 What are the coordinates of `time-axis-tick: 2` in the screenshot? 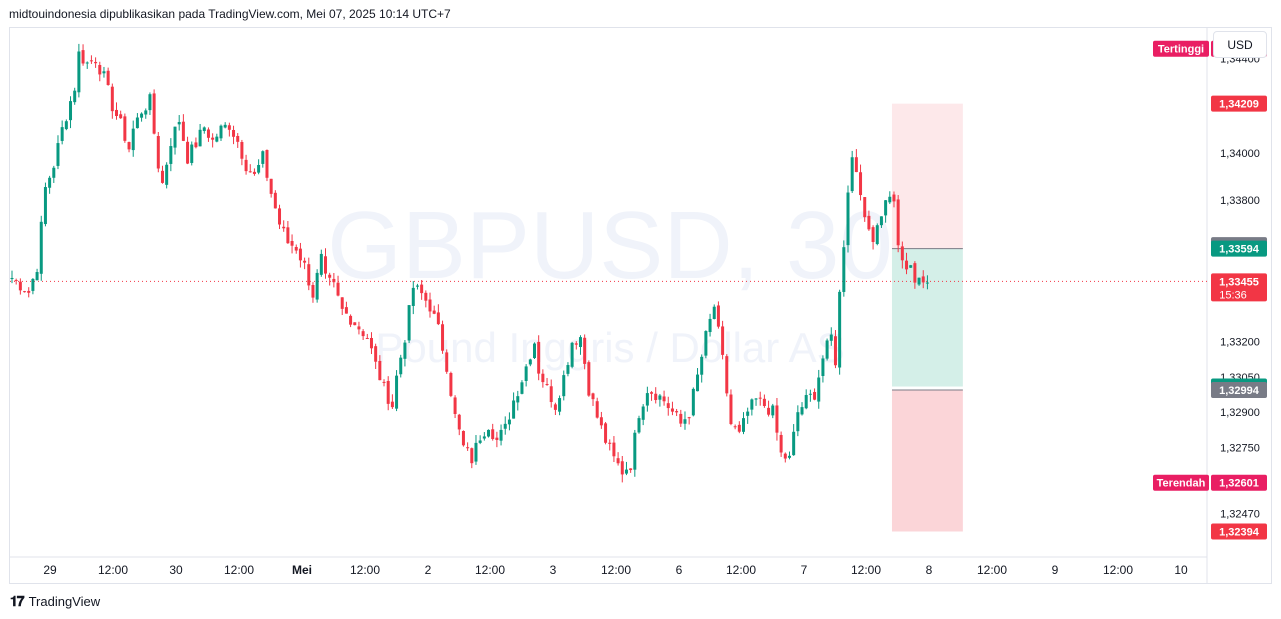 It's located at (428, 570).